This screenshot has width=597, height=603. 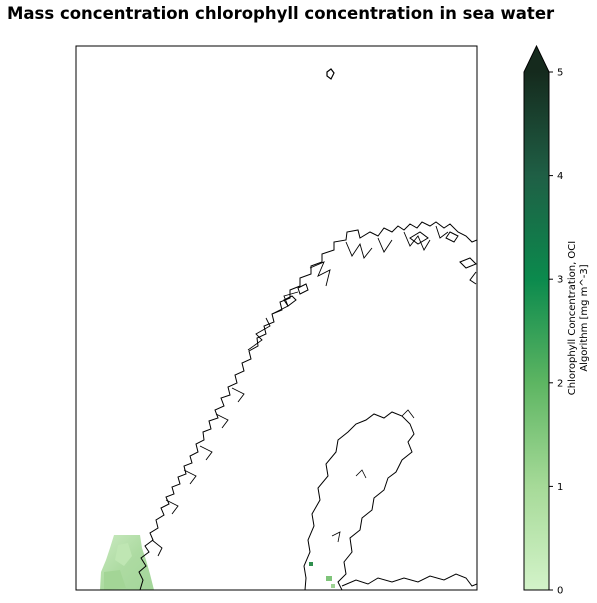 I want to click on colorbar-tick-label: 0, so click(x=560, y=591).